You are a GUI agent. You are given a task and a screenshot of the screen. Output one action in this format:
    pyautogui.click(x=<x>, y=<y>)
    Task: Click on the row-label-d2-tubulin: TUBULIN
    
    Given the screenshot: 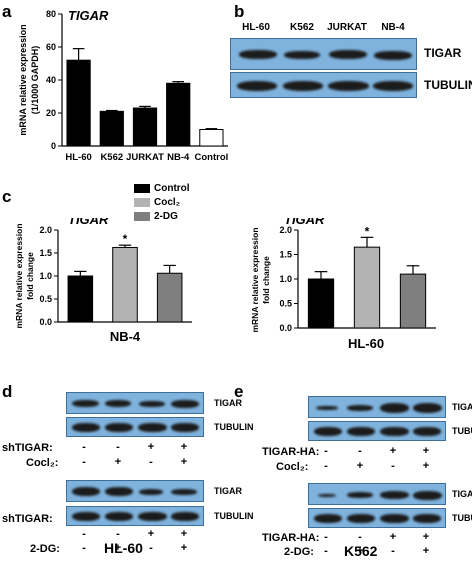 What is the action you would take?
    pyautogui.click(x=234, y=516)
    